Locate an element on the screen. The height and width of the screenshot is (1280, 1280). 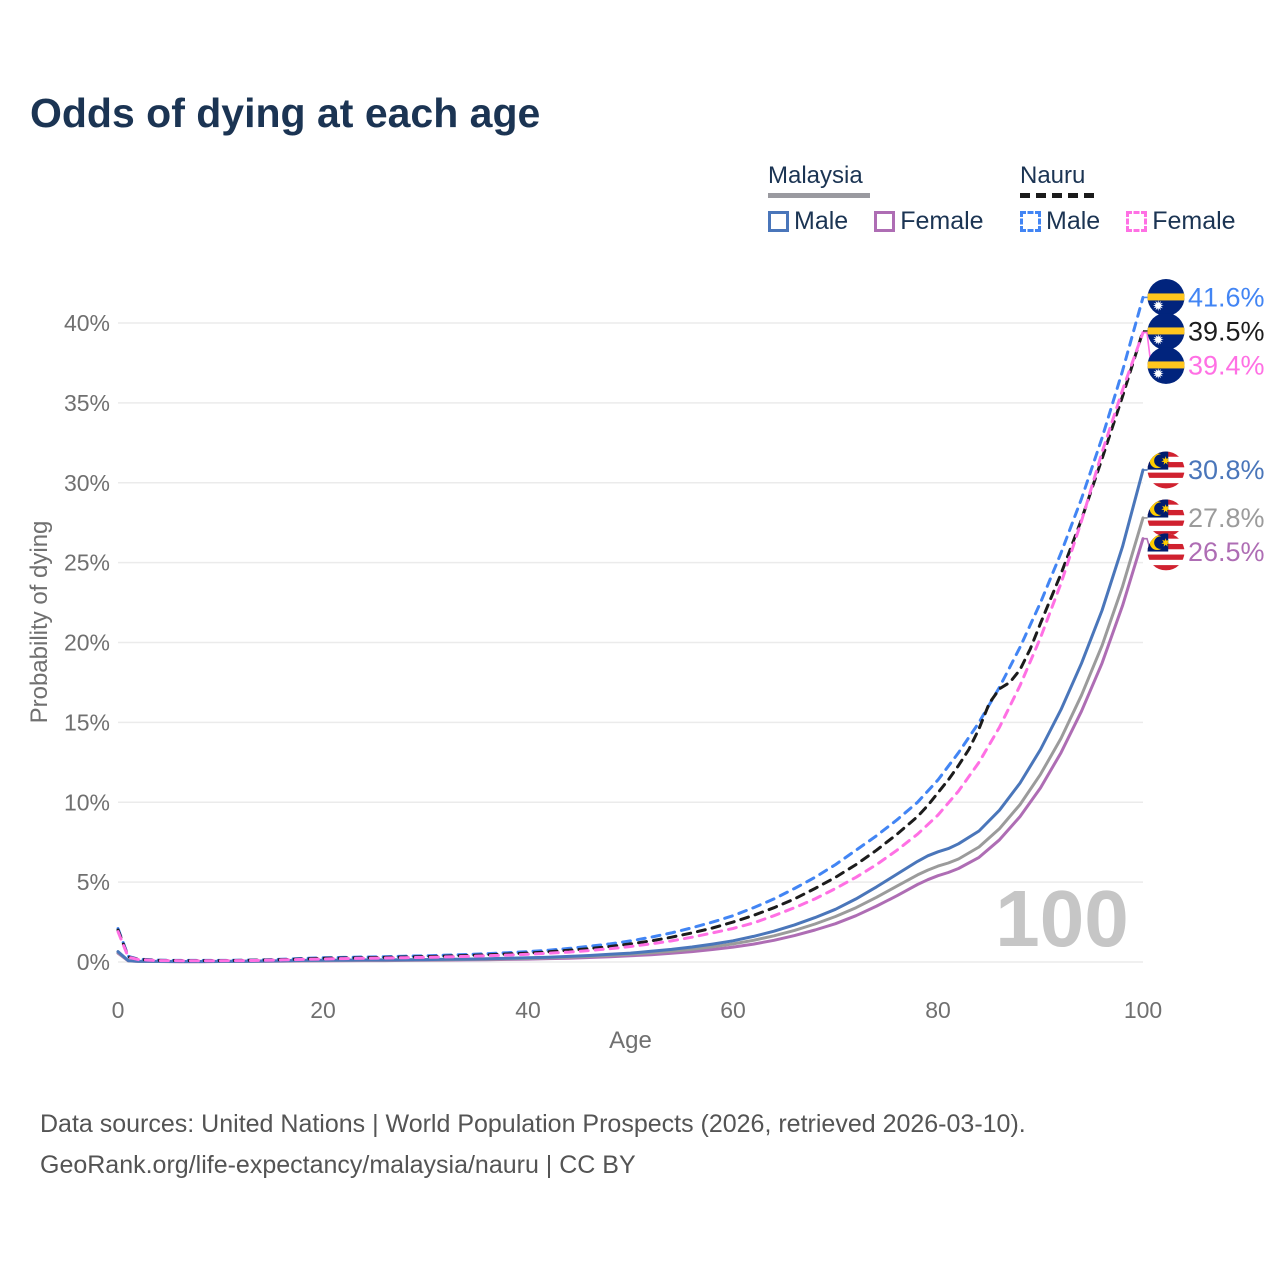
end-label-malaysia-male: 30.8% is located at coordinates (1226, 470).